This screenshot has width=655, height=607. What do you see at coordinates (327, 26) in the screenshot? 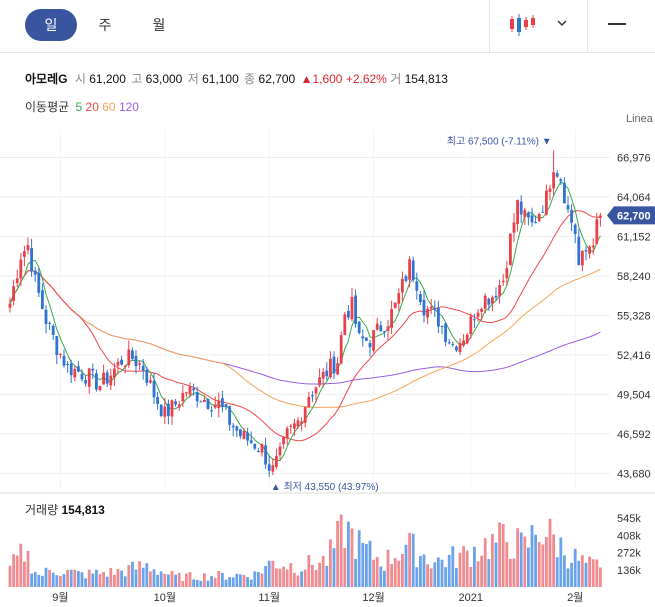
I see `period-tabs: 일 주 월` at bounding box center [327, 26].